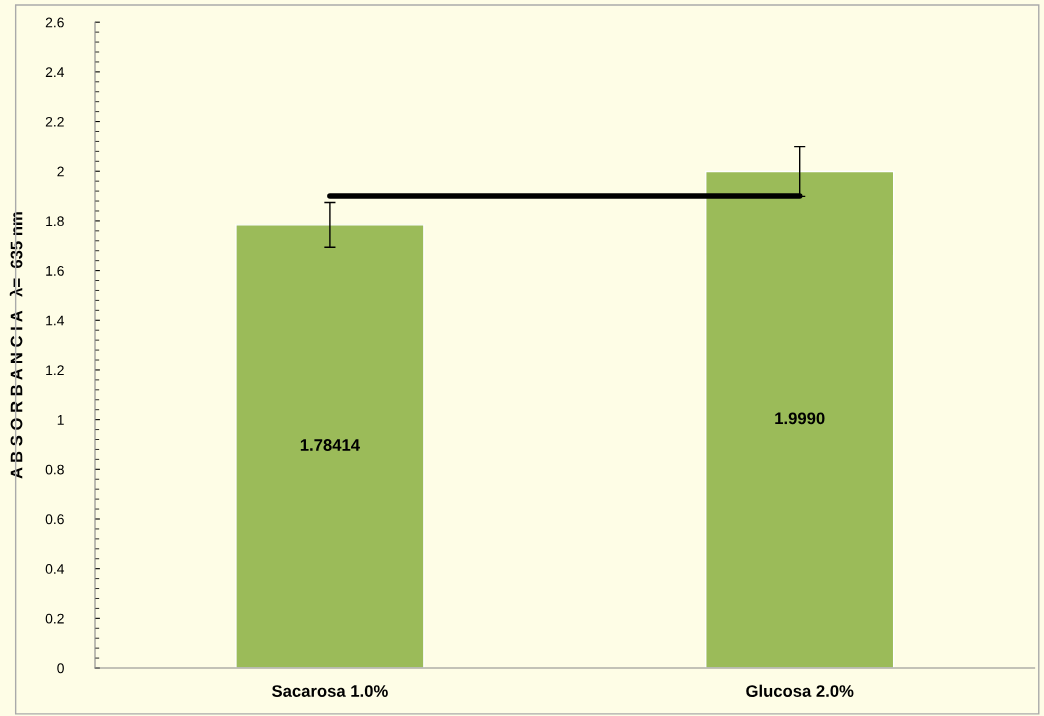  Describe the element at coordinates (55, 221) in the screenshot. I see `y-tick-label: 1.8` at that location.